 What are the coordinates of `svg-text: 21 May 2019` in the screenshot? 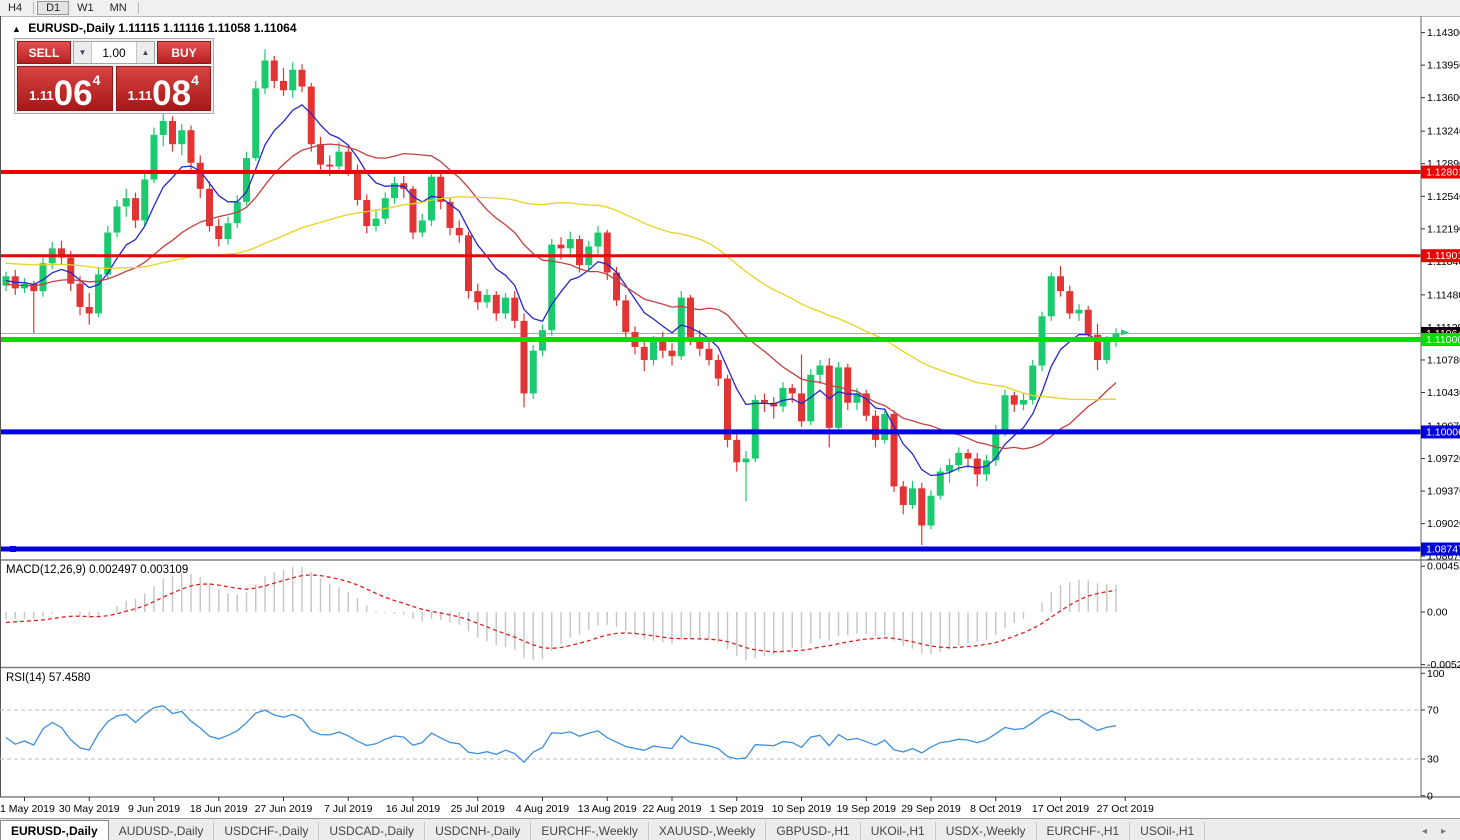 It's located at (27, 809).